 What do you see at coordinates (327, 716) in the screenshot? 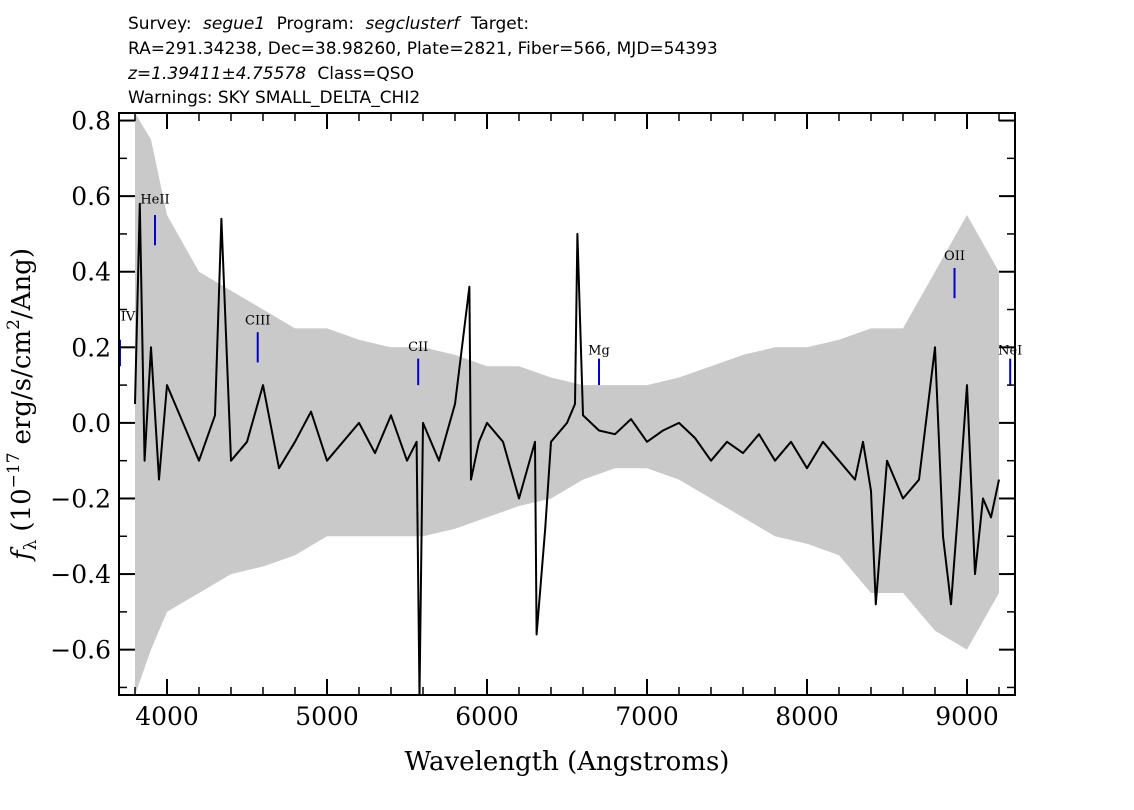
I see `x-tick-label: 5000` at bounding box center [327, 716].